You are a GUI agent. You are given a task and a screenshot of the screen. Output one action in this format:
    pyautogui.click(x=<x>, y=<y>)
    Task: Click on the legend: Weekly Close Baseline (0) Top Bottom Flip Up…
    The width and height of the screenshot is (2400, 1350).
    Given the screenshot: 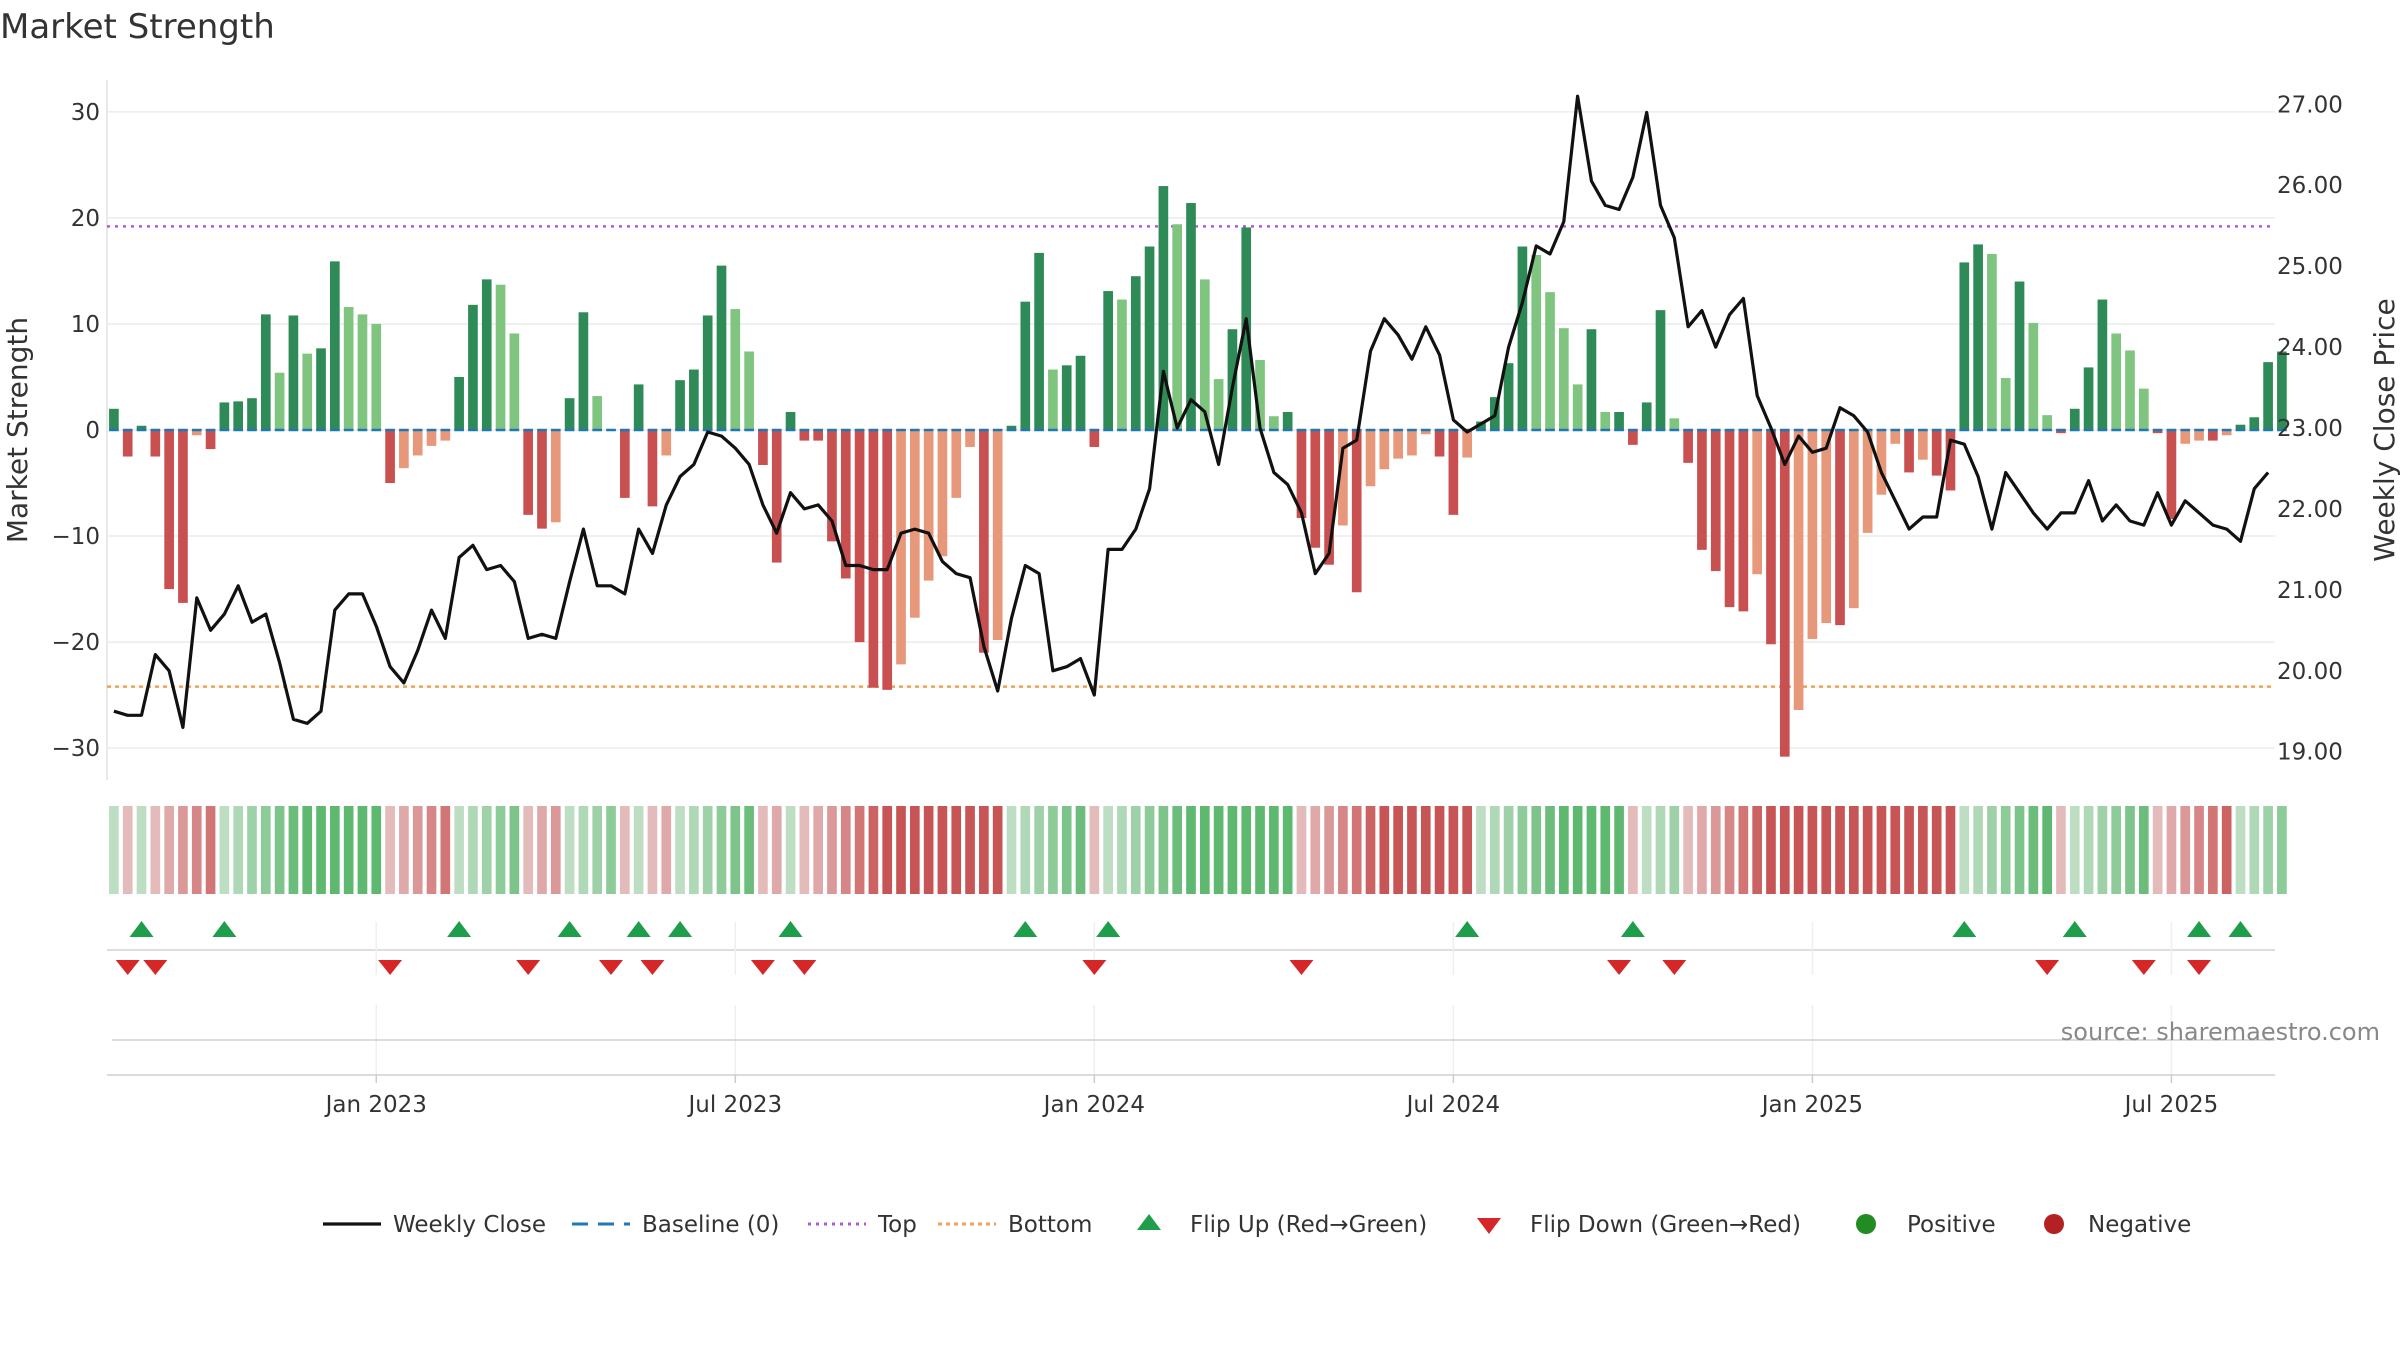 What is the action you would take?
    pyautogui.click(x=1257, y=1225)
    